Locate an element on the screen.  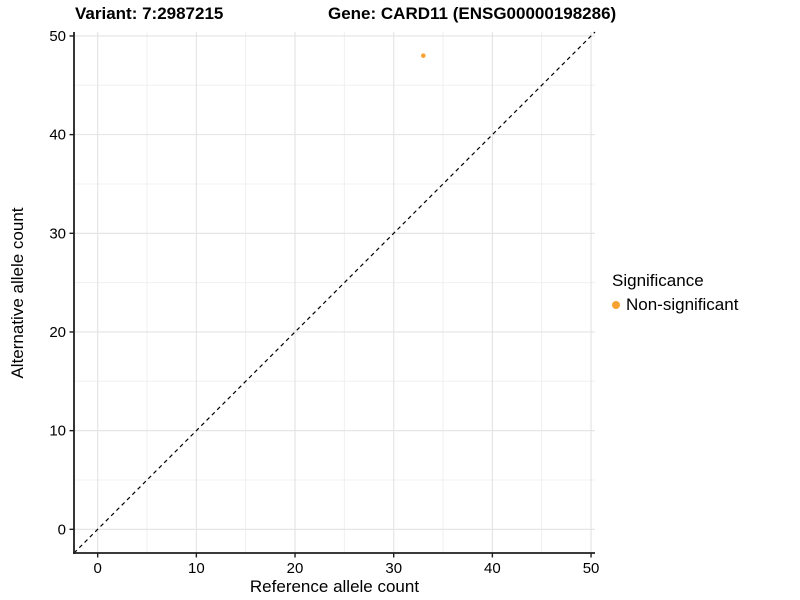
variant-title: Variant: 7:2987215 is located at coordinates (149, 13).